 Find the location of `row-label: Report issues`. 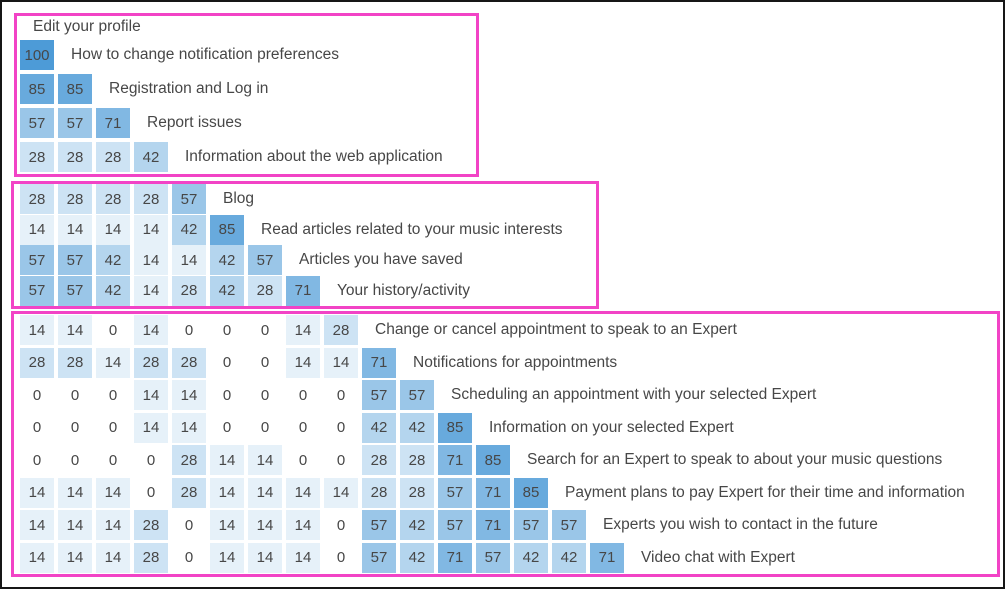

row-label: Report issues is located at coordinates (194, 122).